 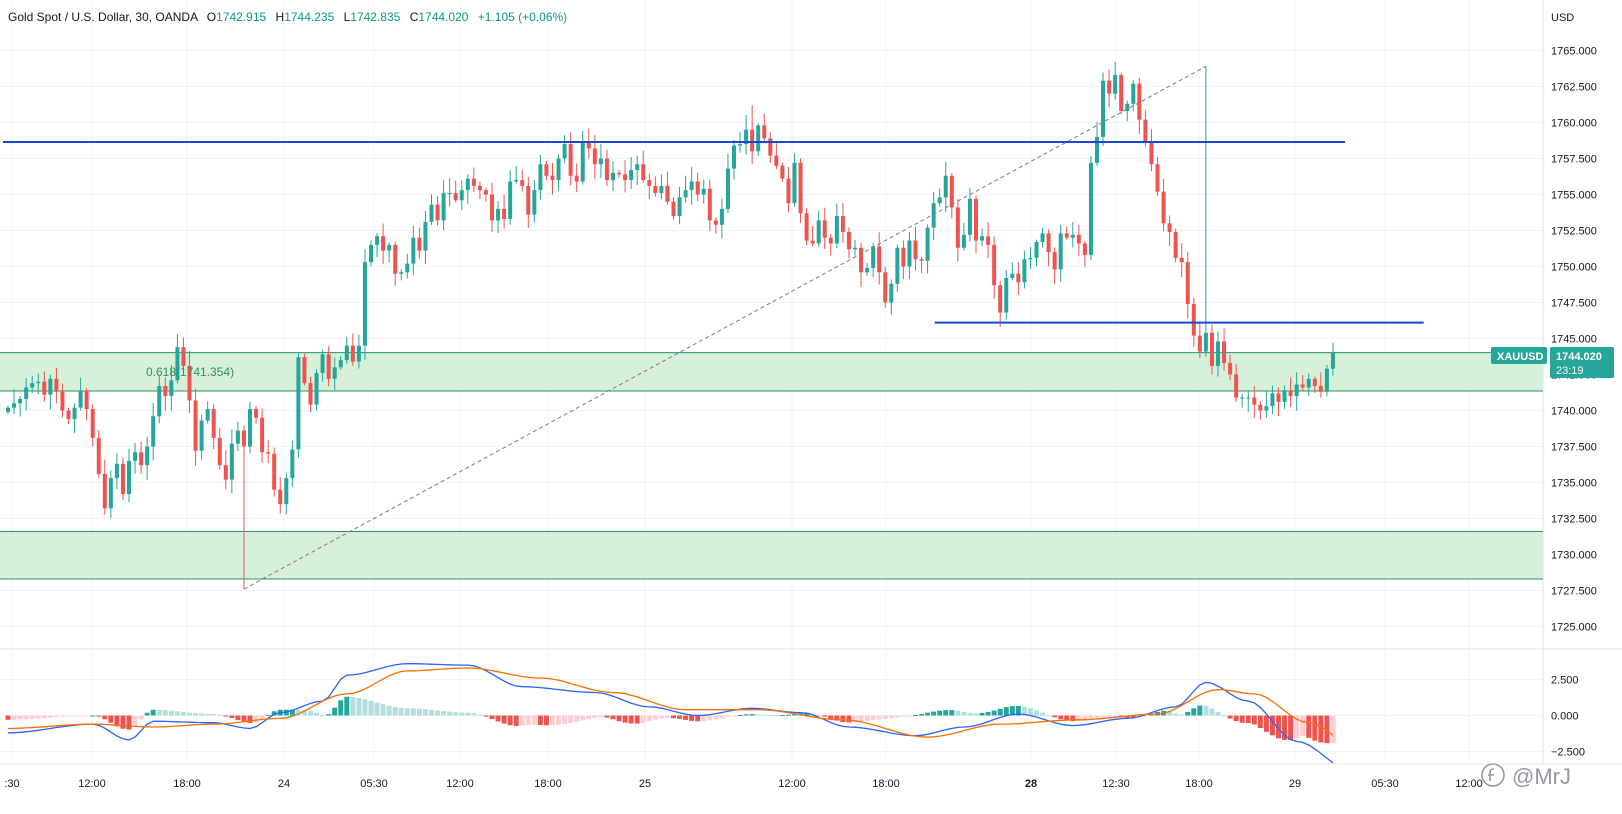 What do you see at coordinates (645, 784) in the screenshot?
I see `time-tick-label: 25` at bounding box center [645, 784].